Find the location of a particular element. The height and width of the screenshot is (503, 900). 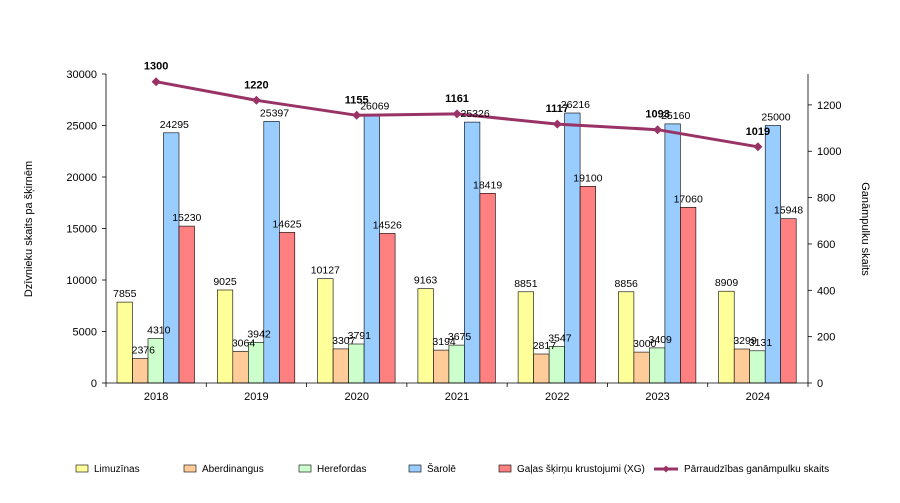

x-tick-label: 2023 is located at coordinates (657, 397).